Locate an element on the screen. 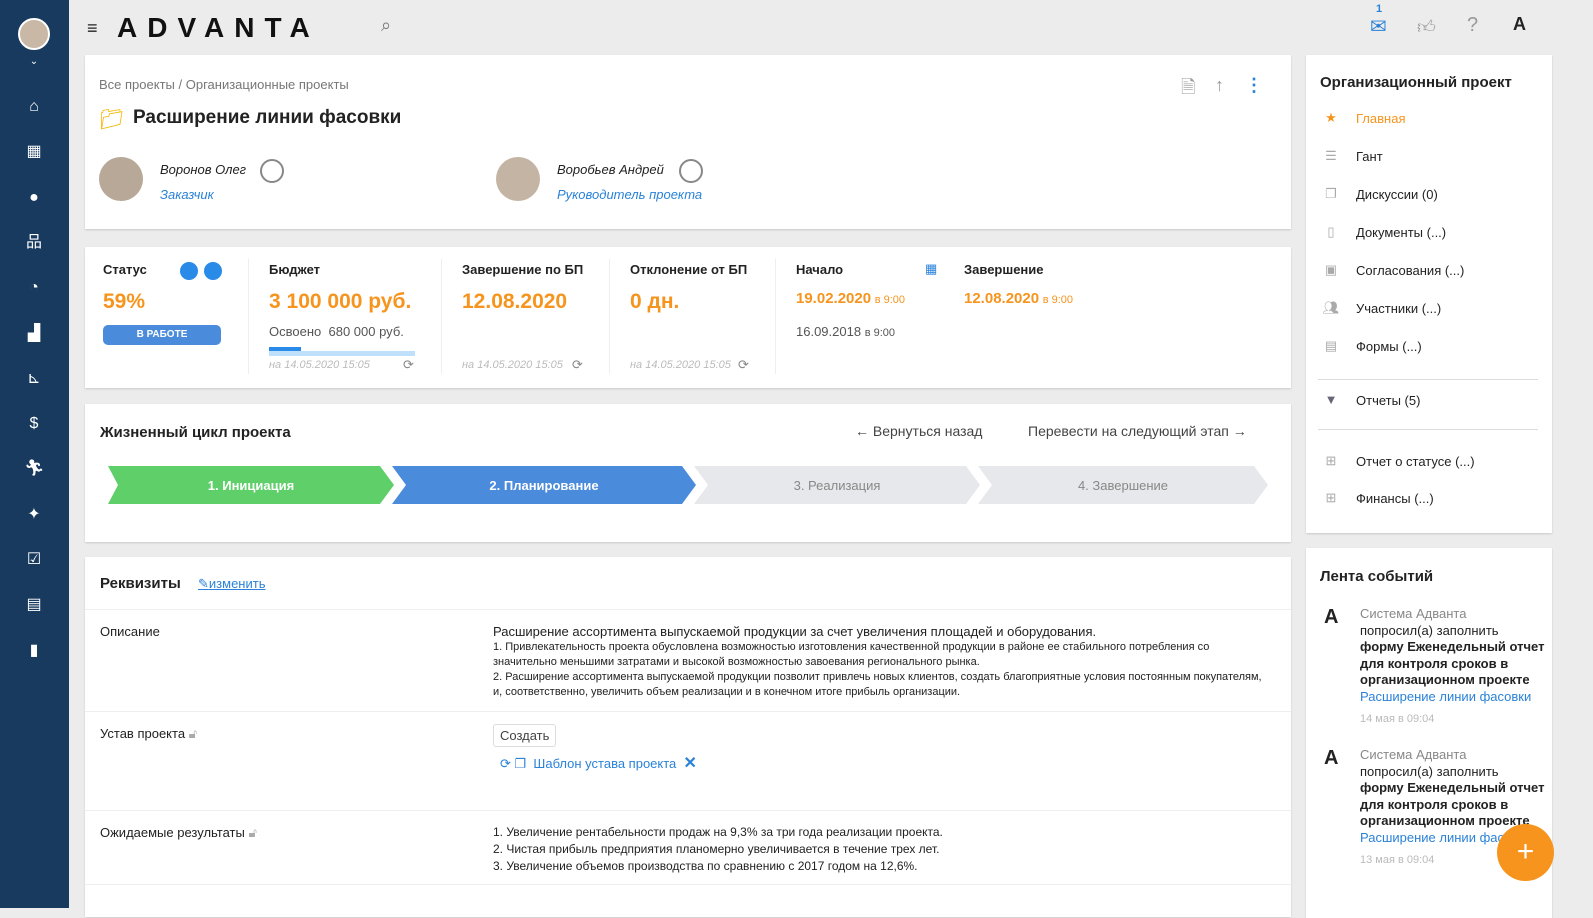  end-time: в 9:00 is located at coordinates (1058, 300).